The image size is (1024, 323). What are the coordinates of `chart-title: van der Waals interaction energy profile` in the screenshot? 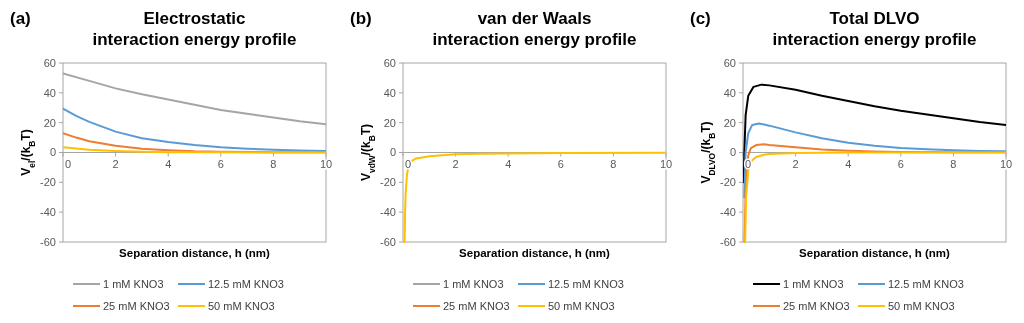 It's located at (534, 29).